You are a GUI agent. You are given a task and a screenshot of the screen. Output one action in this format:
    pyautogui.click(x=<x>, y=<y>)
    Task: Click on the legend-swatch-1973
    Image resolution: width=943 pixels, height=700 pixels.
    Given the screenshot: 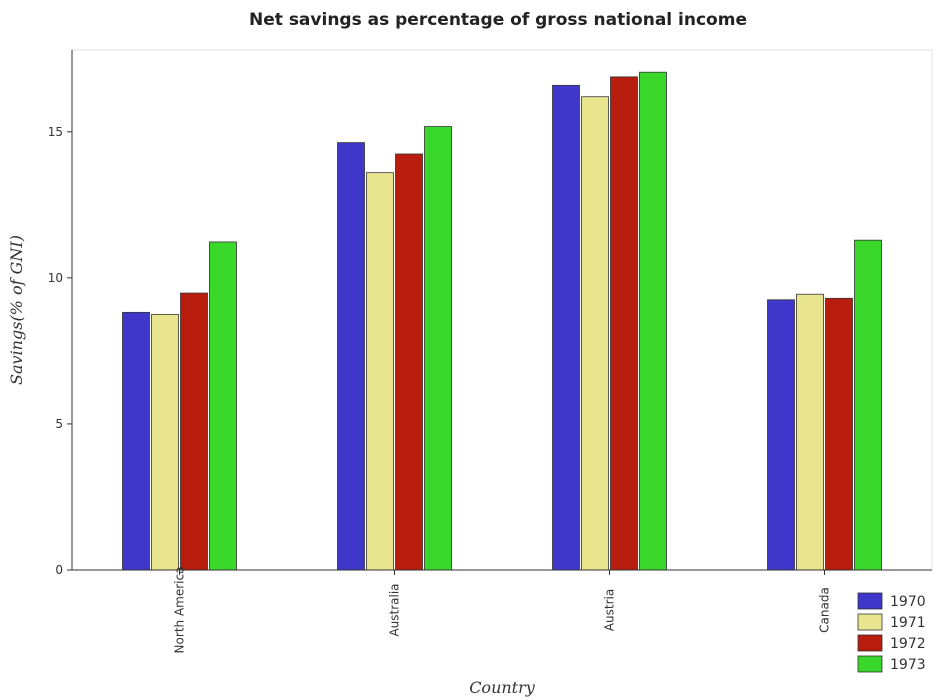 What is the action you would take?
    pyautogui.click(x=870, y=664)
    